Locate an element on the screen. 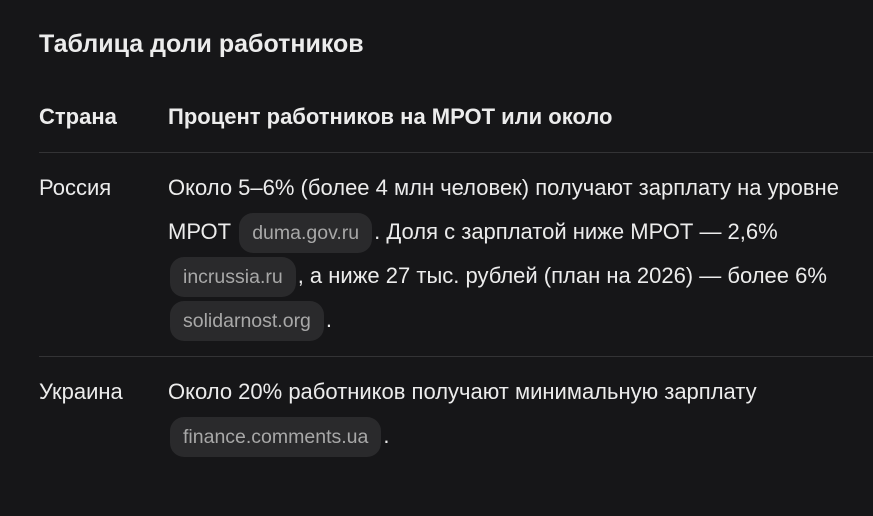 This screenshot has height=516, width=873. cell-text: . Доля с зарплатой ниже МРОТ — 2,6% is located at coordinates (576, 231).